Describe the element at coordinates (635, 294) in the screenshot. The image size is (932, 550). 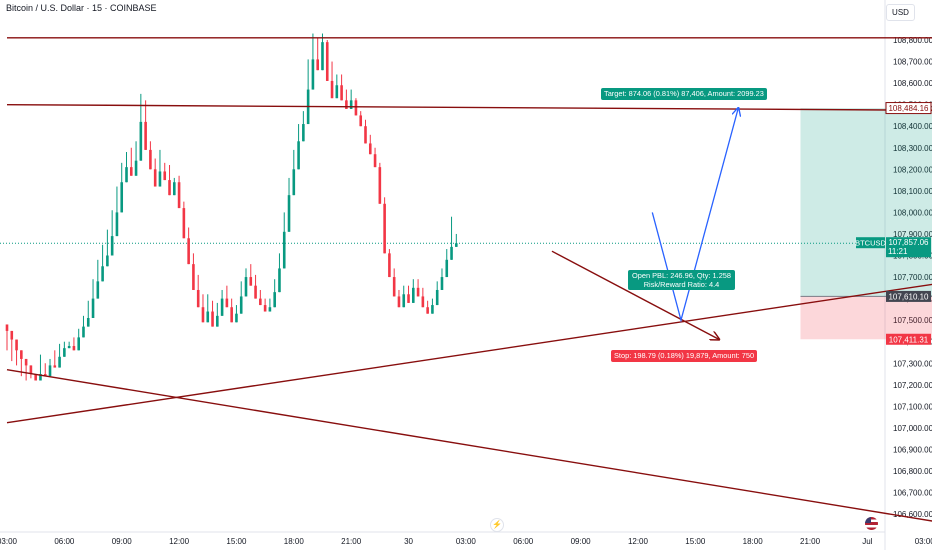
I see `trendline-downtrend-arrow` at that location.